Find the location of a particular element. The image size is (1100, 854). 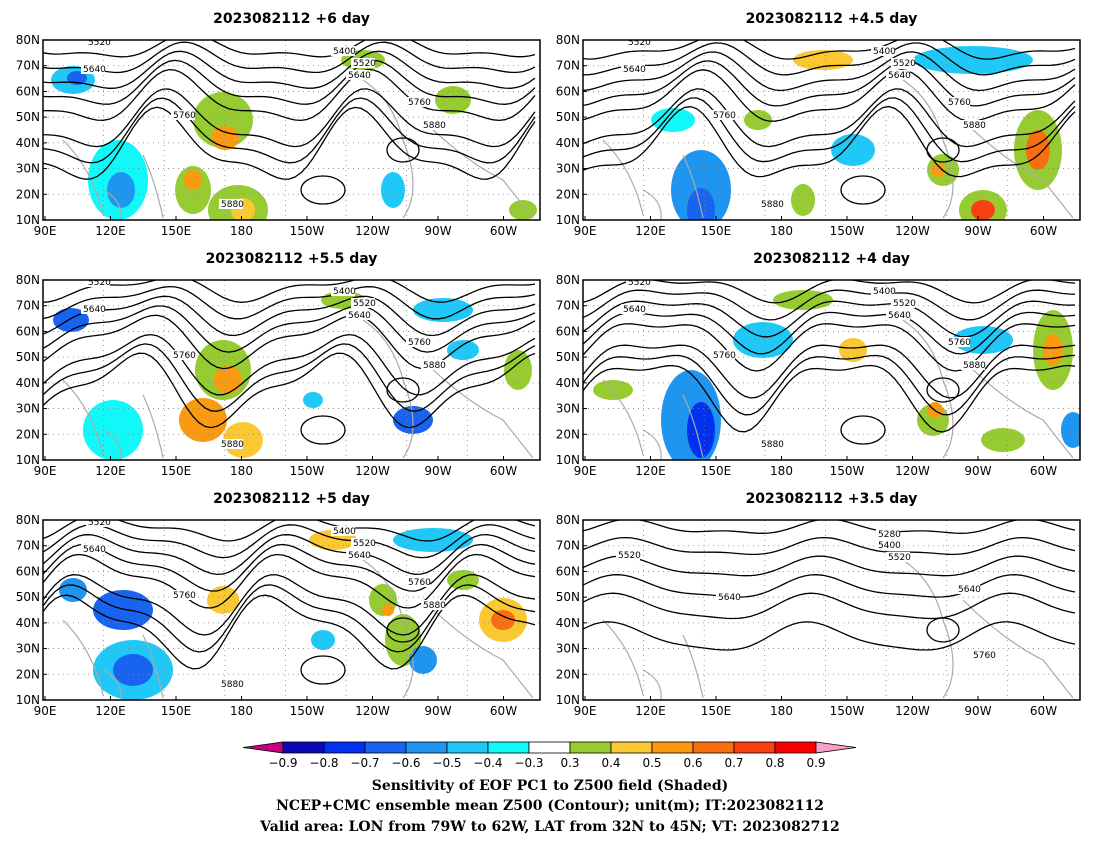

map-background is located at coordinates (831, 610).